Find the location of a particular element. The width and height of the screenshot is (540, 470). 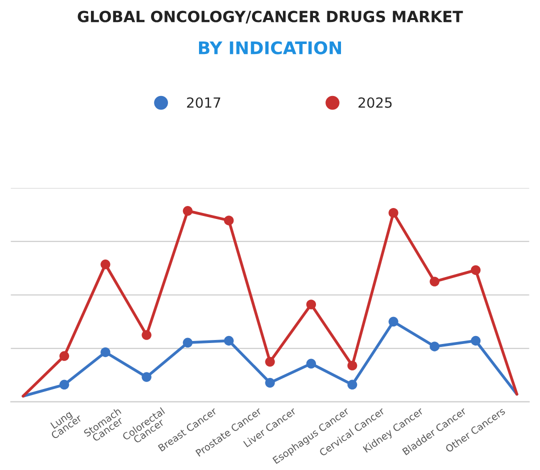

chart-title: GLOBAL ONCOLOGY/CANCER DRUGS MARKET is located at coordinates (270, 17).